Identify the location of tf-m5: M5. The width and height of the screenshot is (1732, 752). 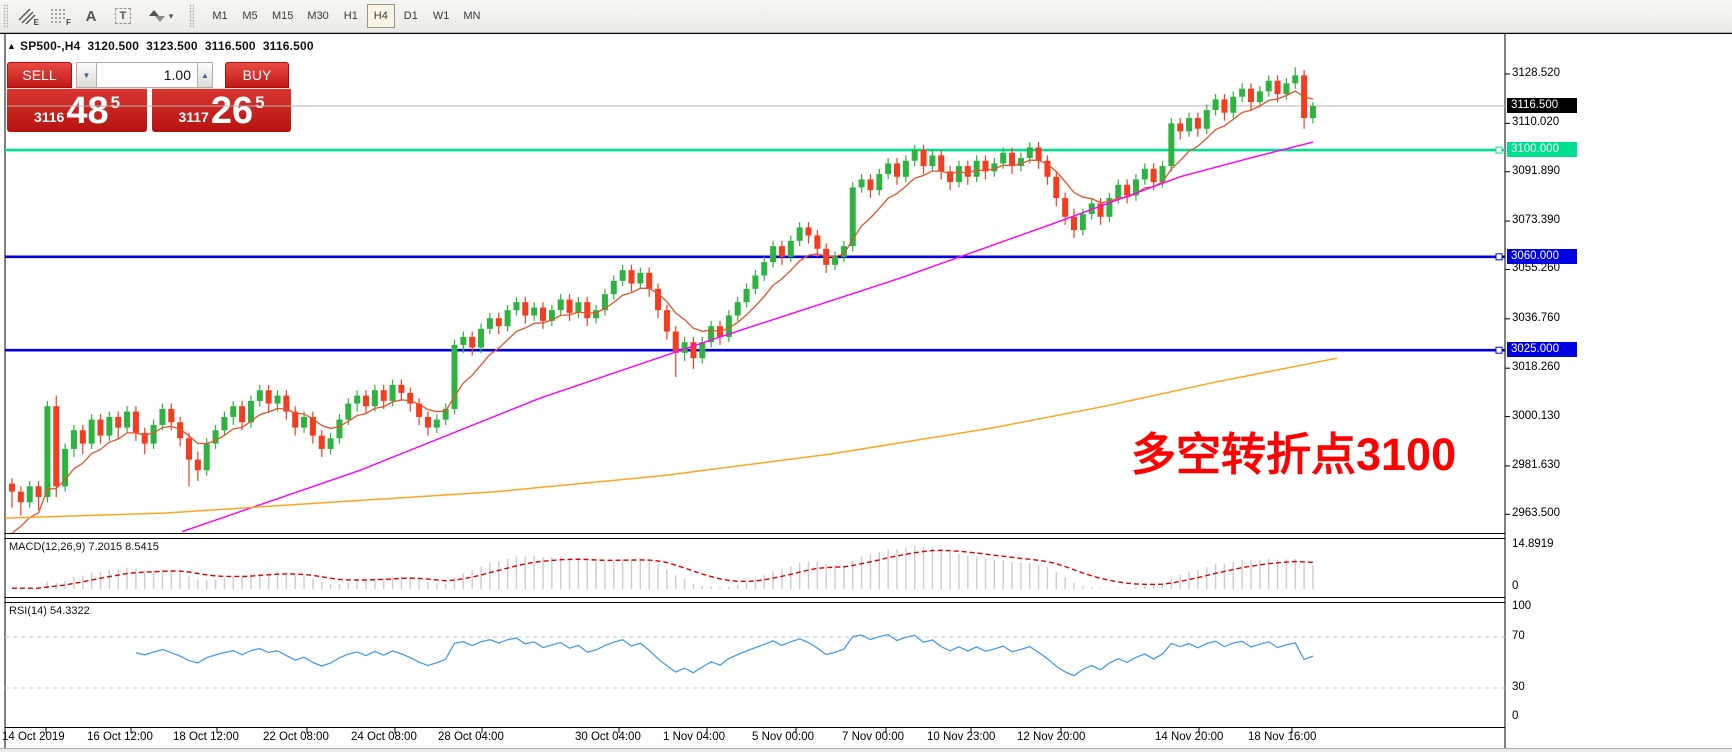
(250, 16).